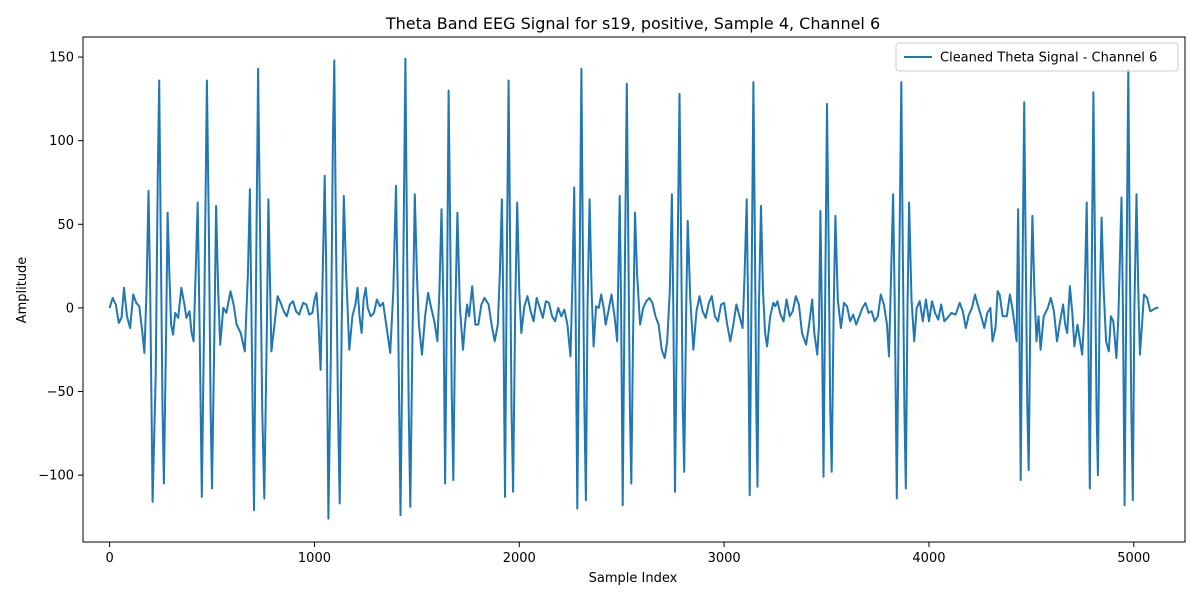  What do you see at coordinates (314, 558) in the screenshot?
I see `x-tick-label: 1000` at bounding box center [314, 558].